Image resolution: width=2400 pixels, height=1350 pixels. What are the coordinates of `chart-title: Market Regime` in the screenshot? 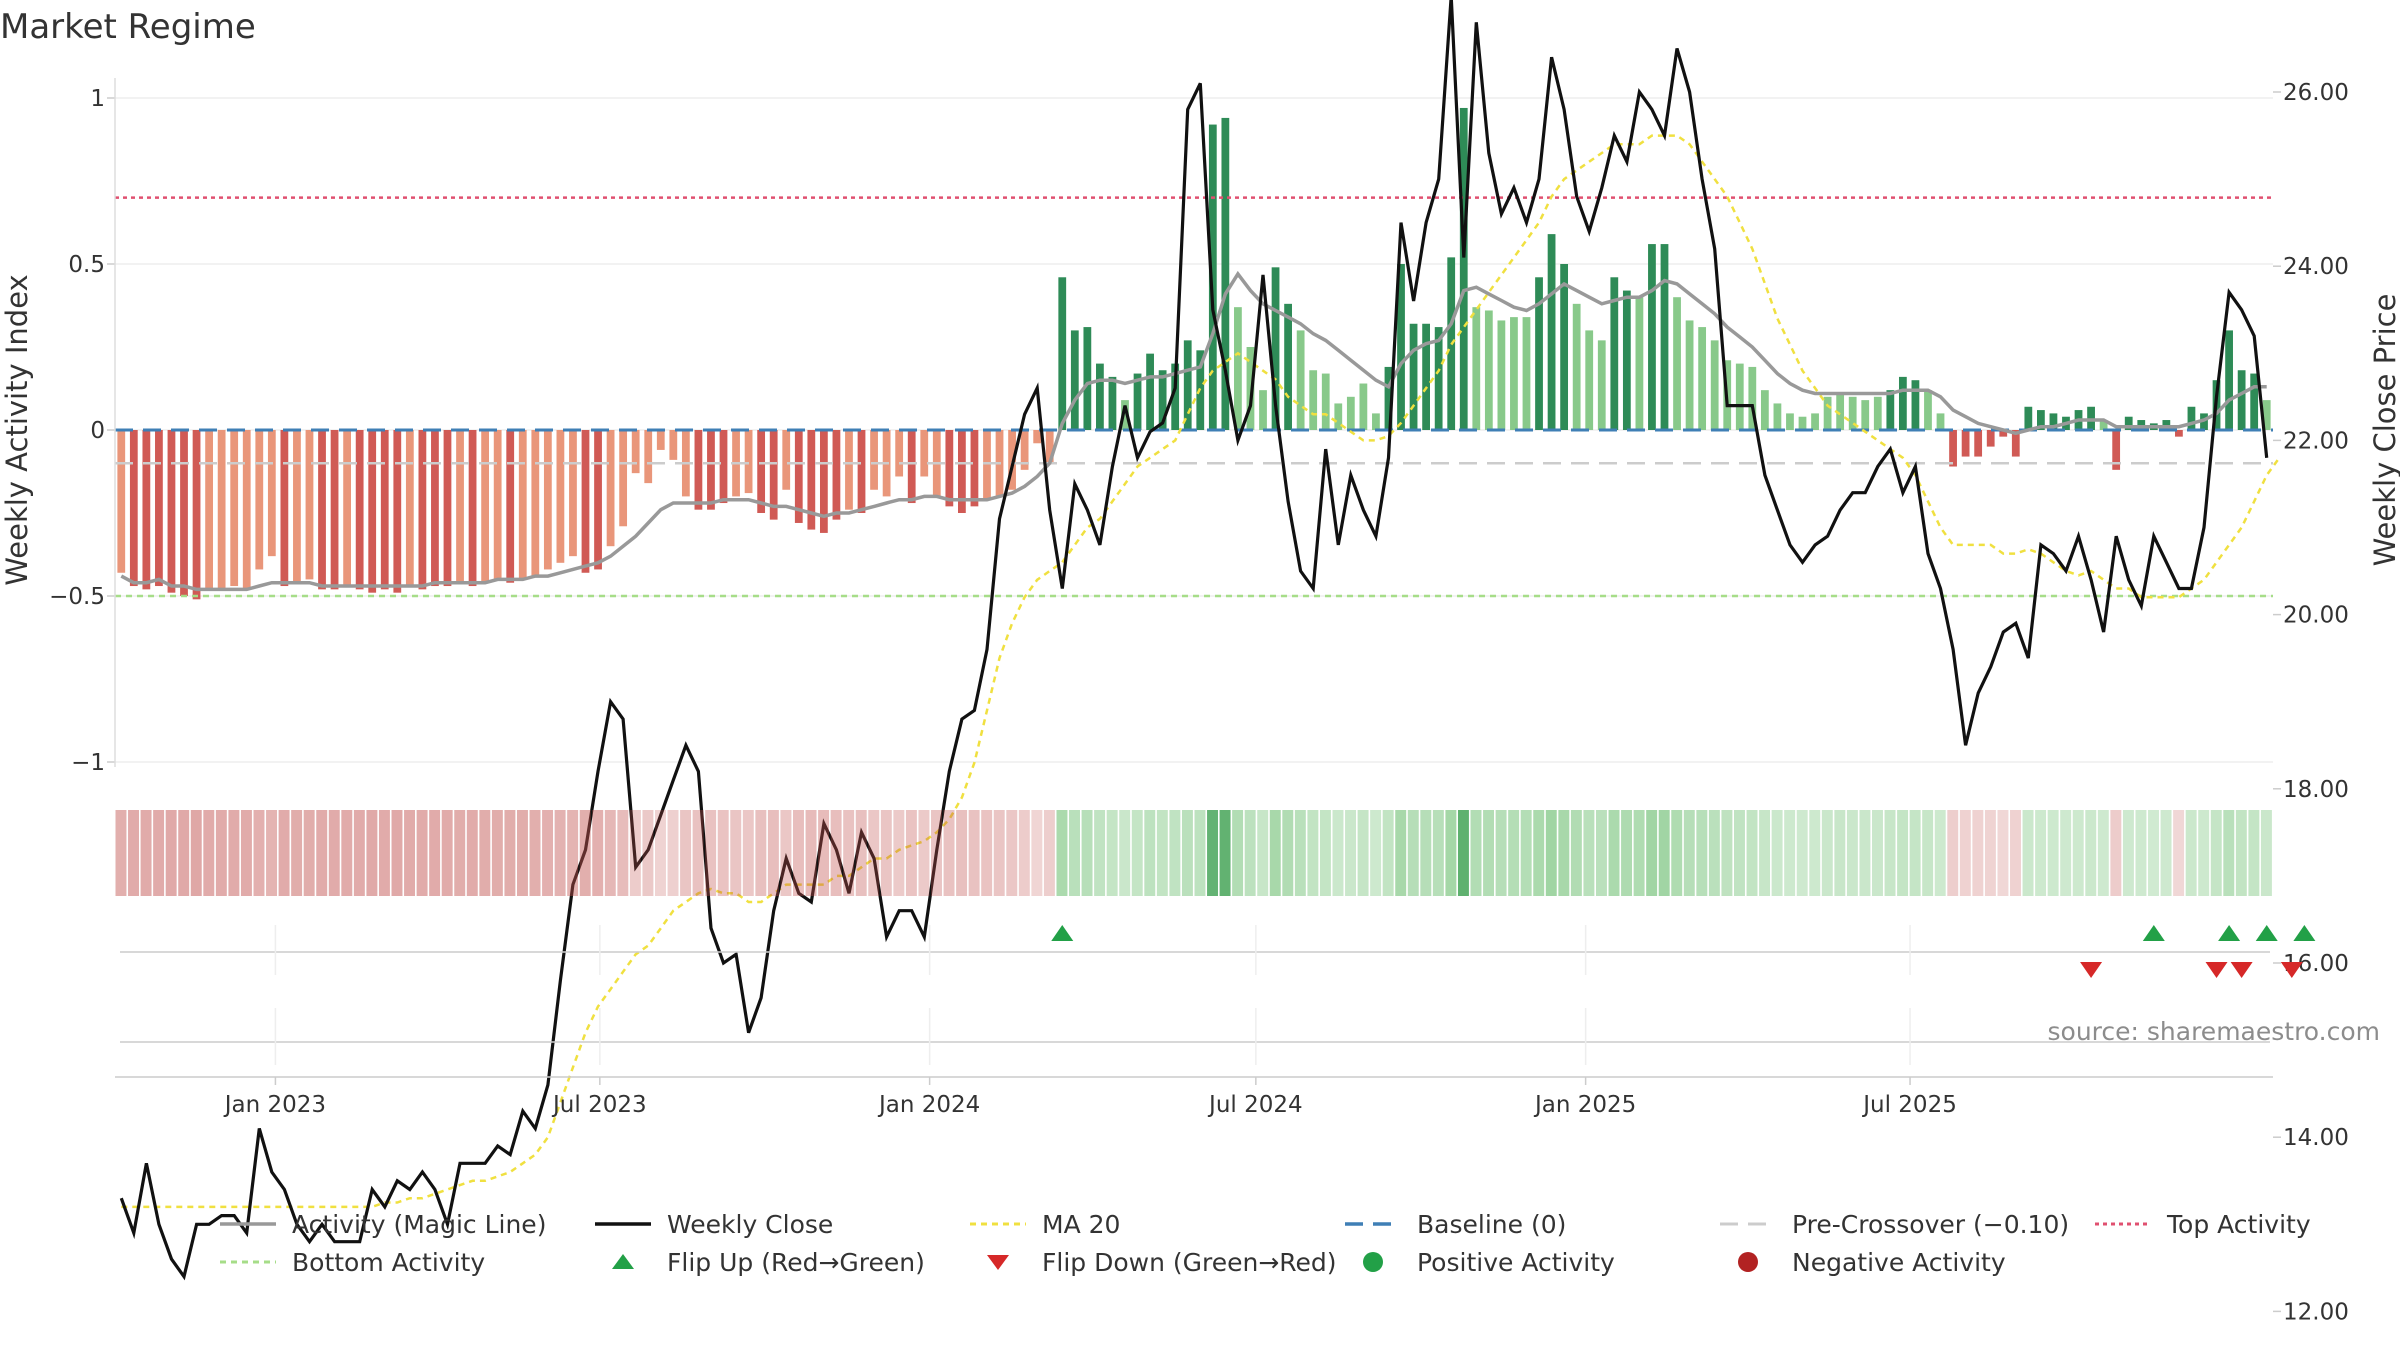 It's located at (128, 27).